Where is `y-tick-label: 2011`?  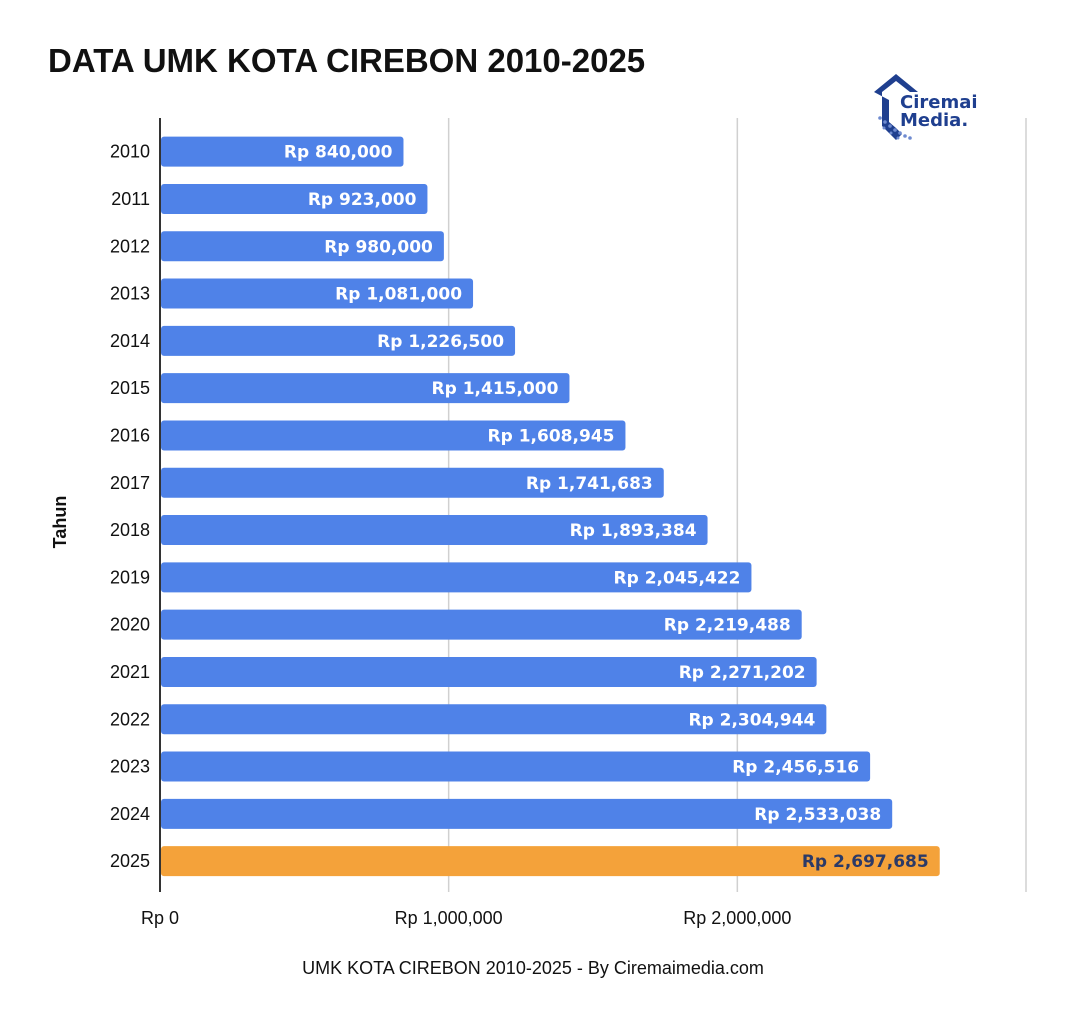
y-tick-label: 2011 is located at coordinates (130, 199).